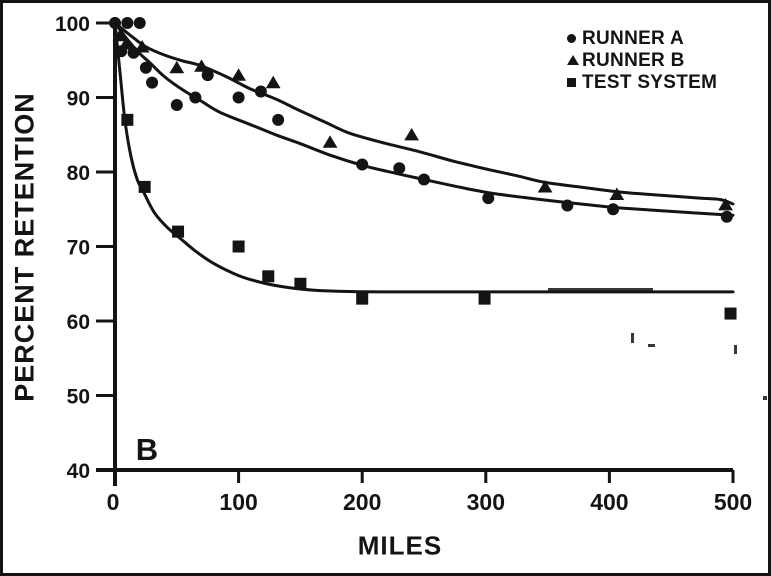 This screenshot has height=576, width=771. What do you see at coordinates (486, 502) in the screenshot?
I see `x-tick-label-300: 300` at bounding box center [486, 502].